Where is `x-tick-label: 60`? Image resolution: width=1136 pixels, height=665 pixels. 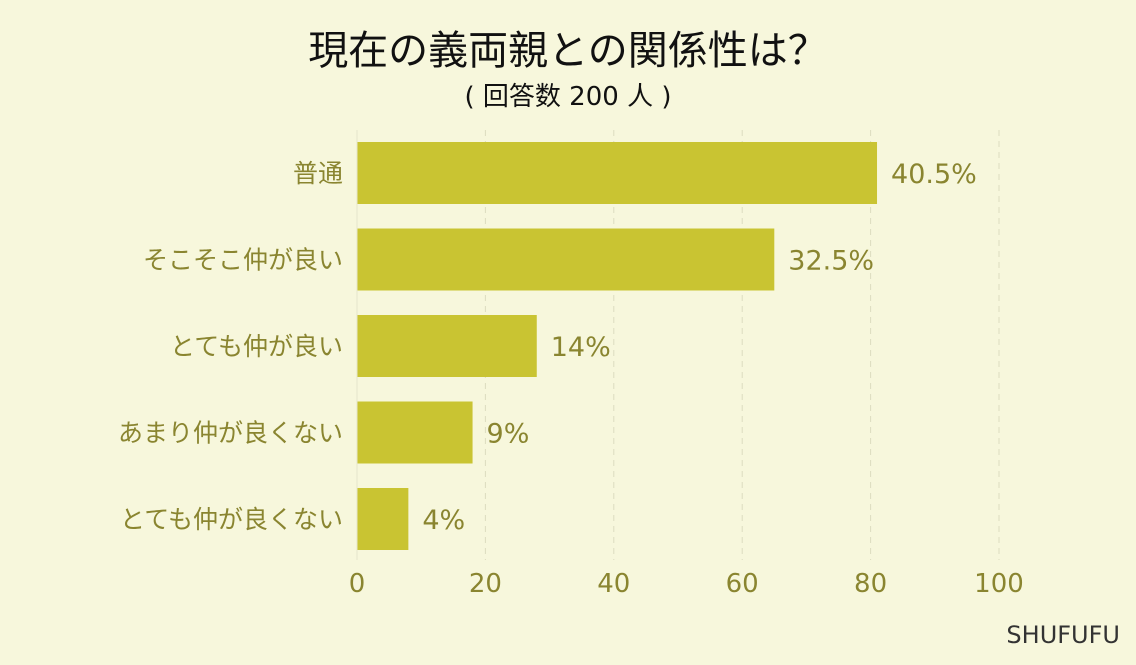 x-tick-label: 60 is located at coordinates (742, 584).